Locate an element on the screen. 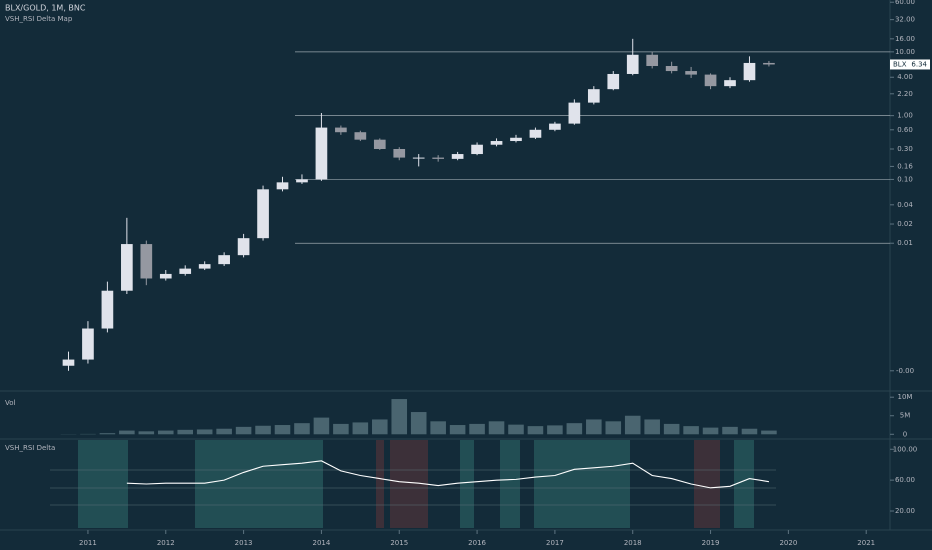 The width and height of the screenshot is (932, 550). y-tick-label: 0.60 is located at coordinates (905, 130).